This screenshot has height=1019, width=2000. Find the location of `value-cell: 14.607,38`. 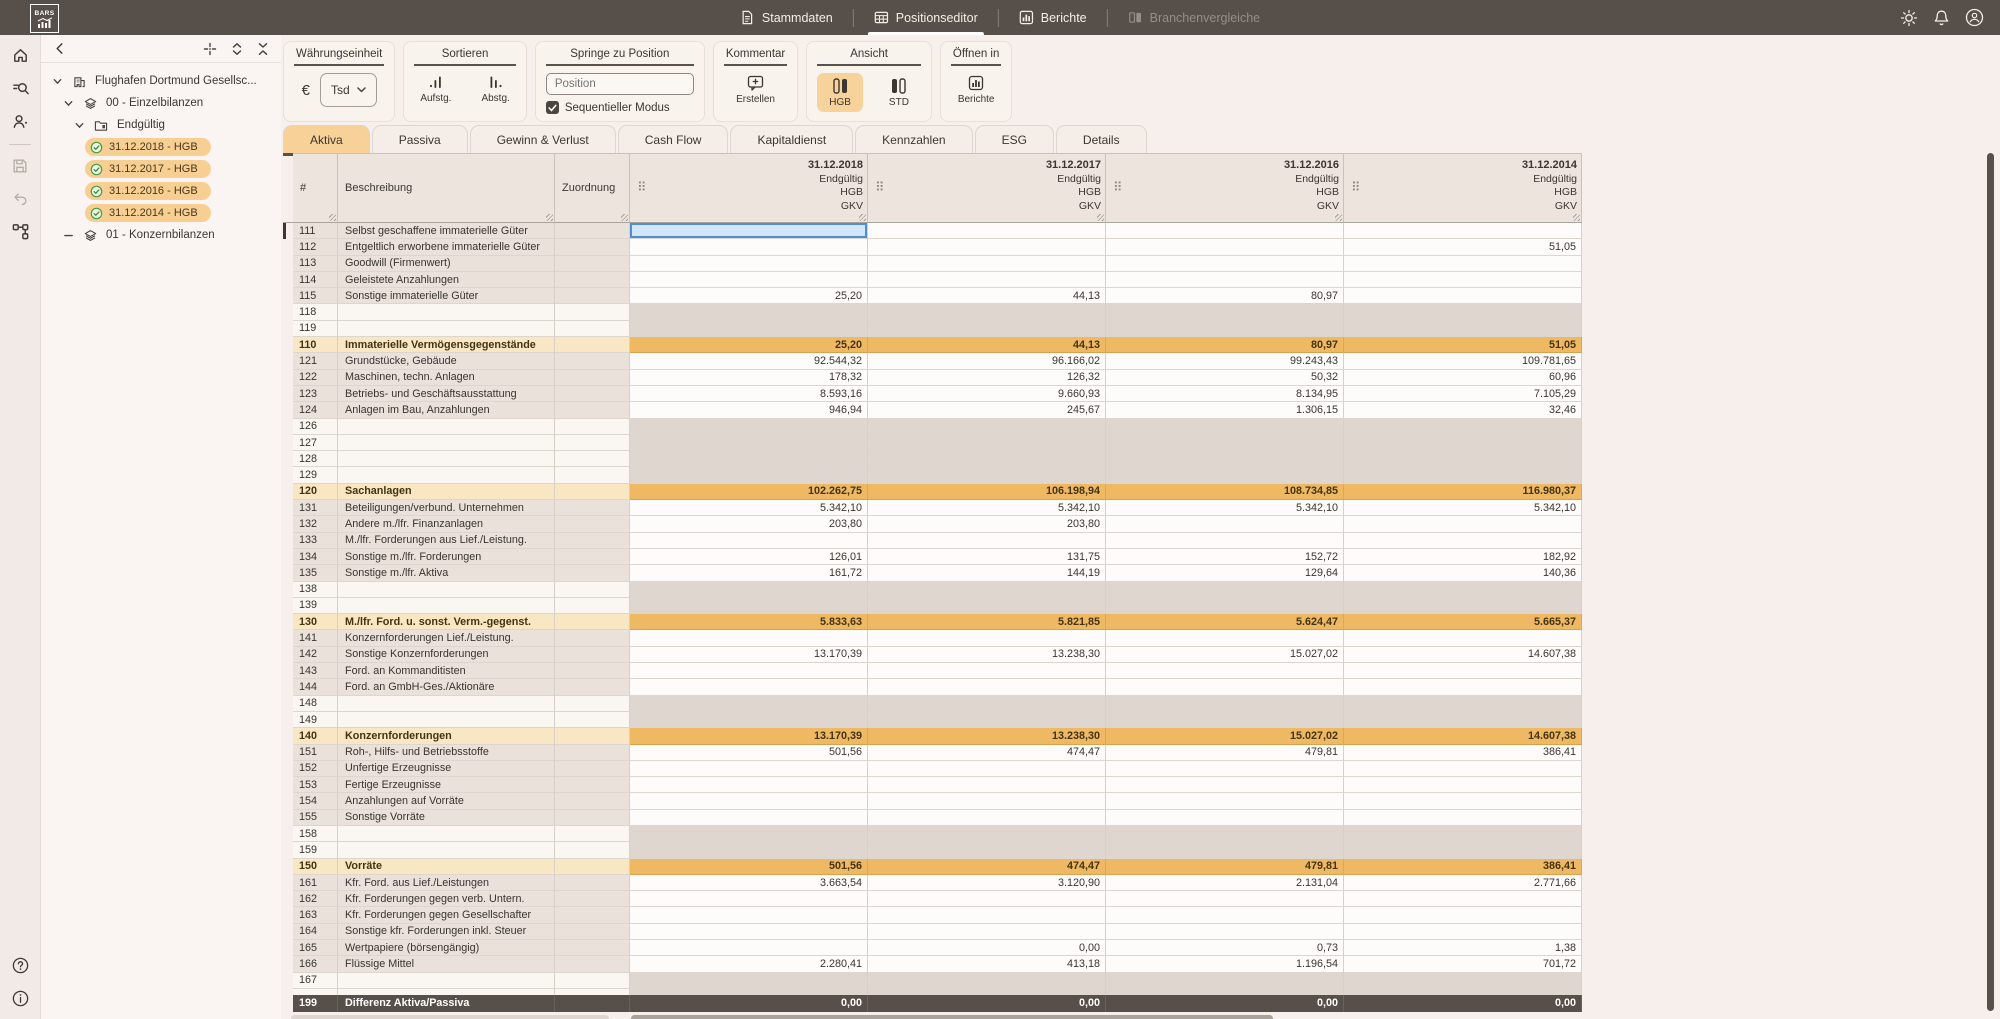

value-cell: 14.607,38 is located at coordinates (1463, 655).